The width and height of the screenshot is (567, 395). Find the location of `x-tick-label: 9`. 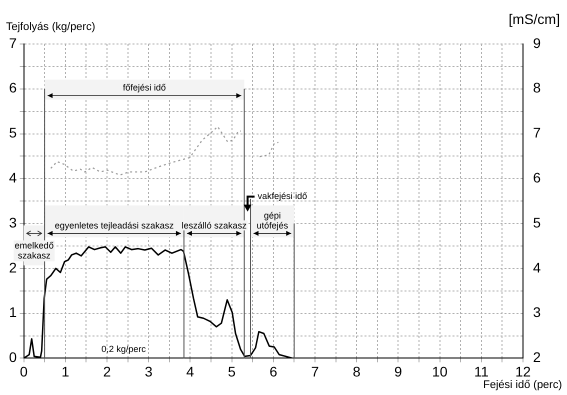

x-tick-label: 9 is located at coordinates (398, 371).